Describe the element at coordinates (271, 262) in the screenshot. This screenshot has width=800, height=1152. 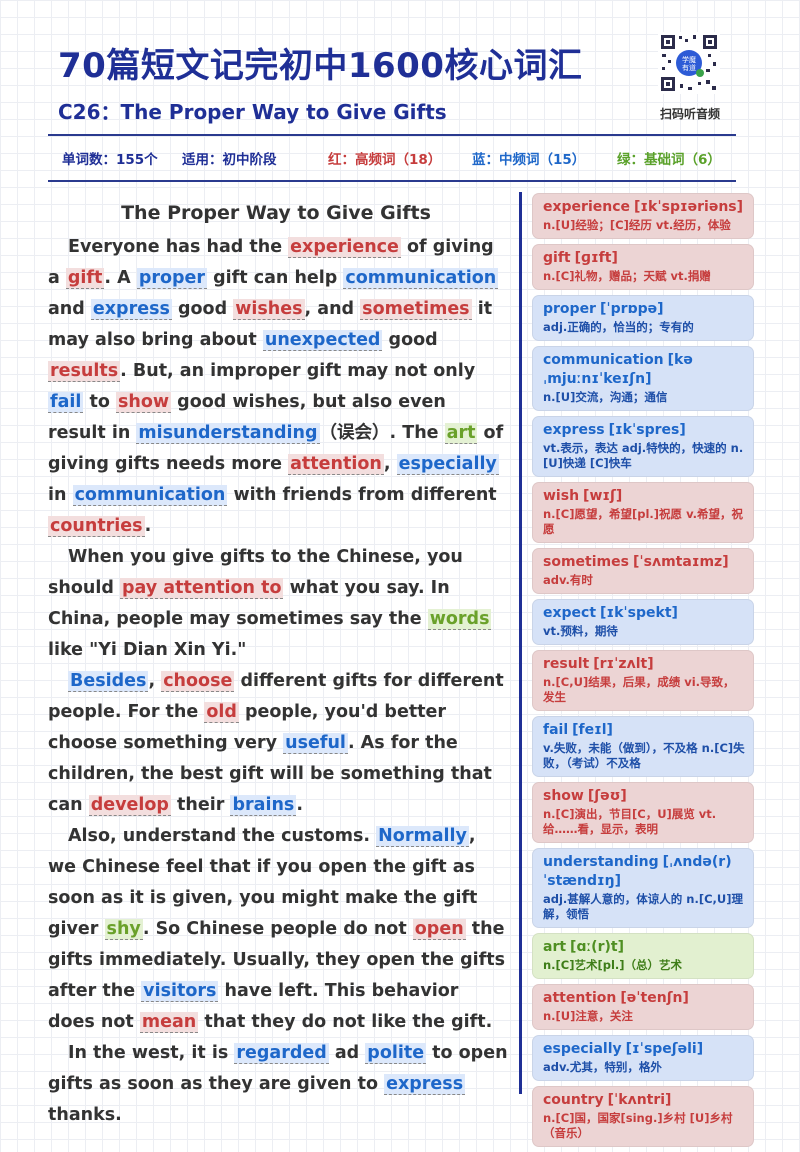
I see `text-run: of giving a` at that location.